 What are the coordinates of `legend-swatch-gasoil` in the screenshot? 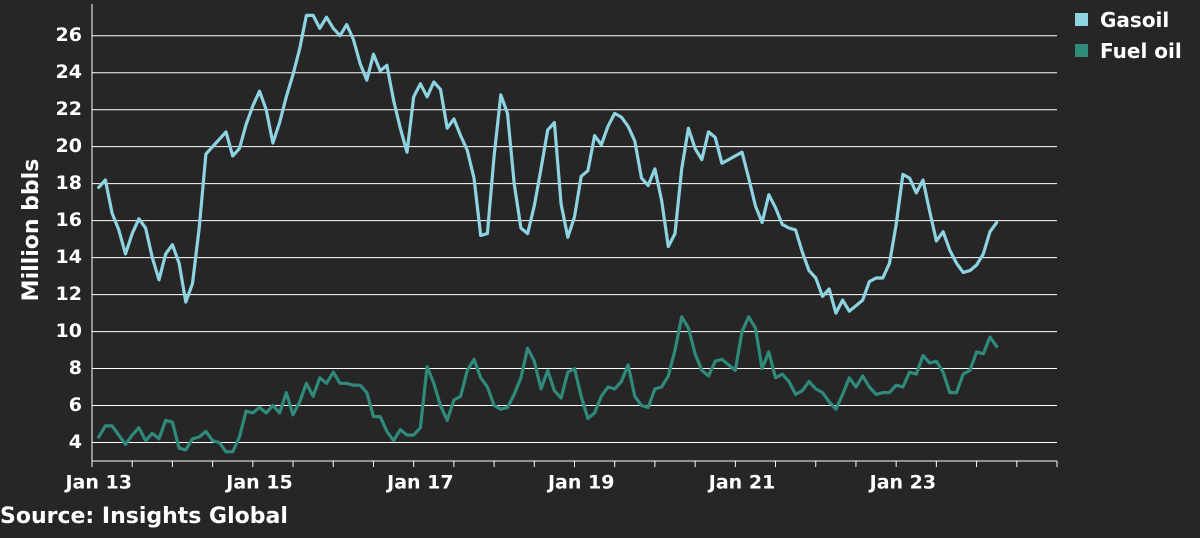 It's located at (1081, 19).